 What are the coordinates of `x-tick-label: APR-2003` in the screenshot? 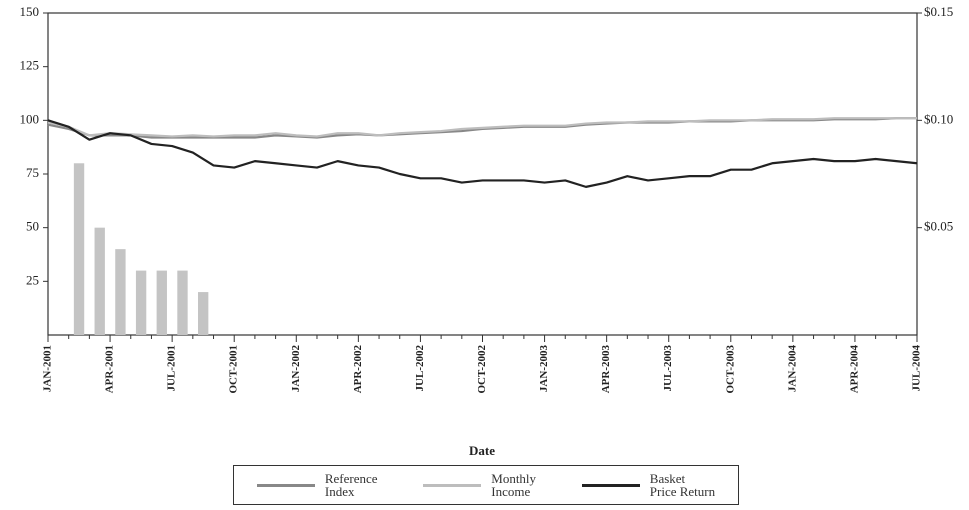 It's located at (606, 369).